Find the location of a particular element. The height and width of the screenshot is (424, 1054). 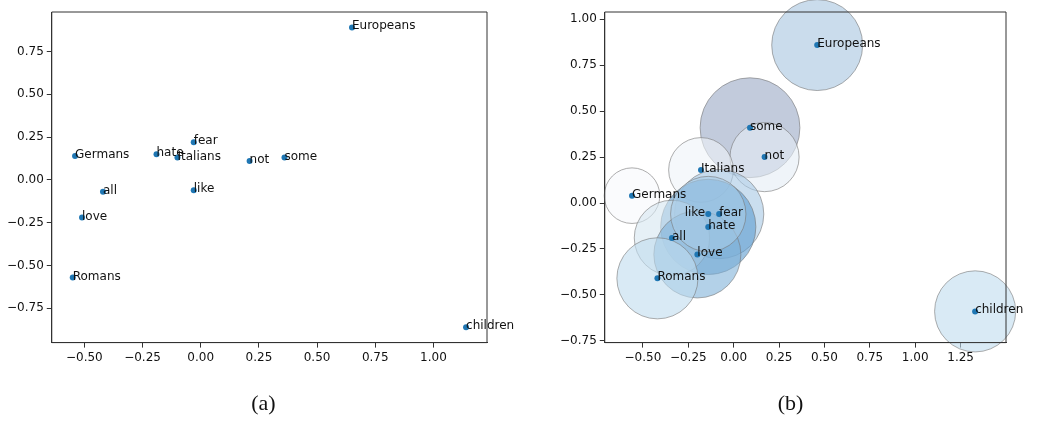

text: (b) is located at coordinates (790, 403).